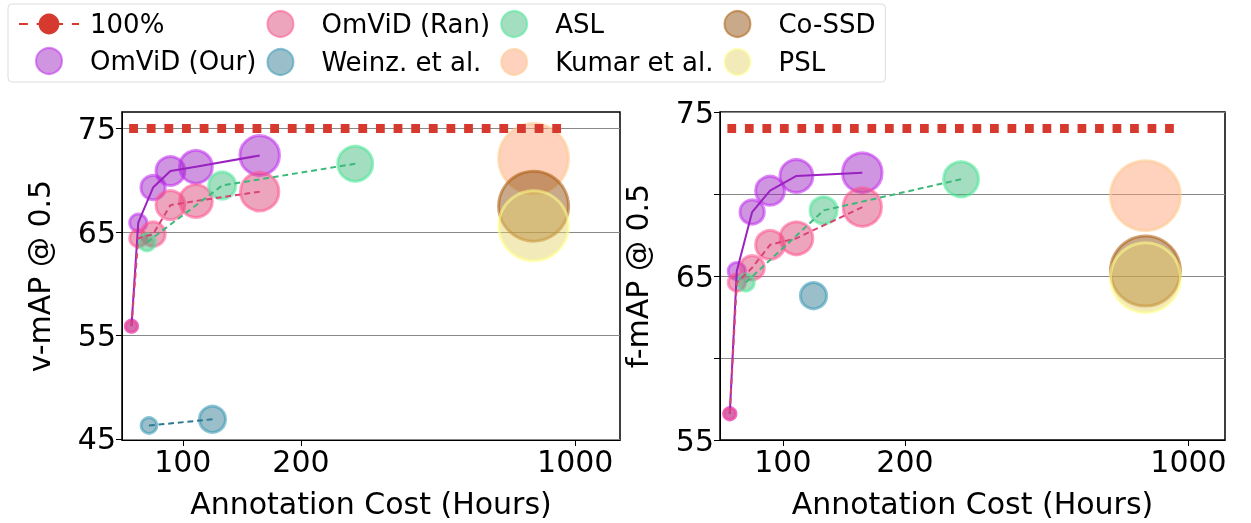 The image size is (1251, 523). I want to click on legend-label: Co-SSD, so click(827, 24).